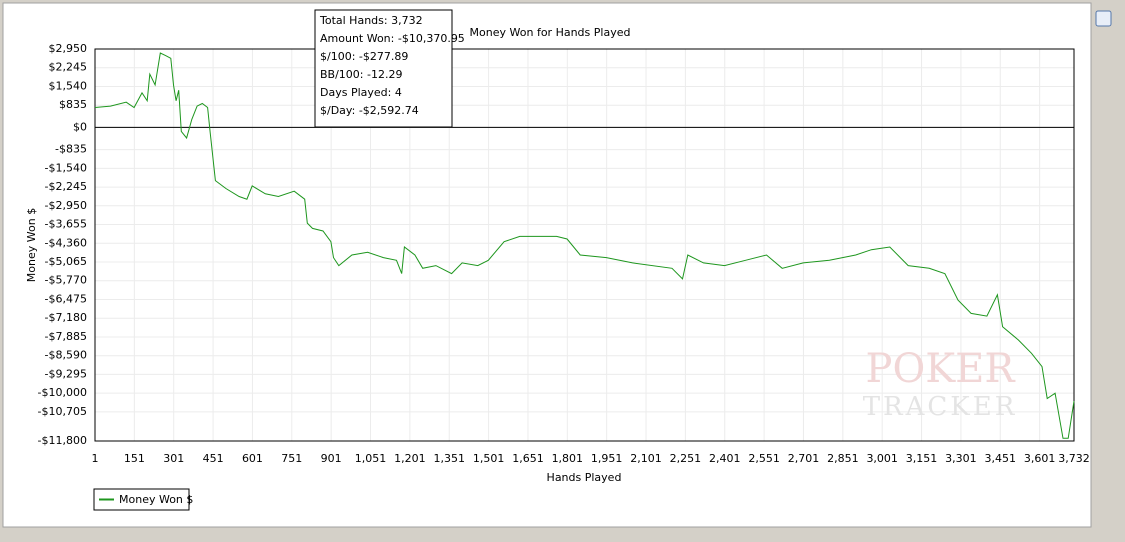 The width and height of the screenshot is (1125, 542). I want to click on y-tick-label: -$5,065, so click(66, 261).